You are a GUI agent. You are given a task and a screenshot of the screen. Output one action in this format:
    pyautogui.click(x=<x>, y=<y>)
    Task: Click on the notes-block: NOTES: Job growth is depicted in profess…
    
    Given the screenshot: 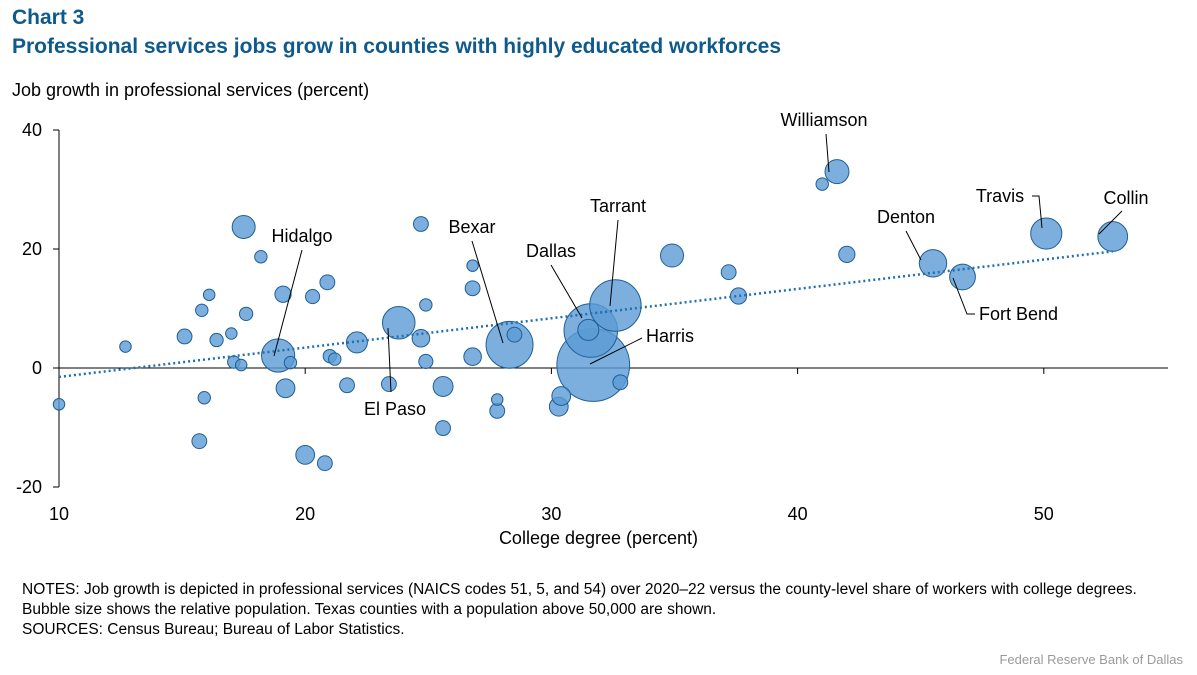 What is the action you would take?
    pyautogui.click(x=602, y=610)
    